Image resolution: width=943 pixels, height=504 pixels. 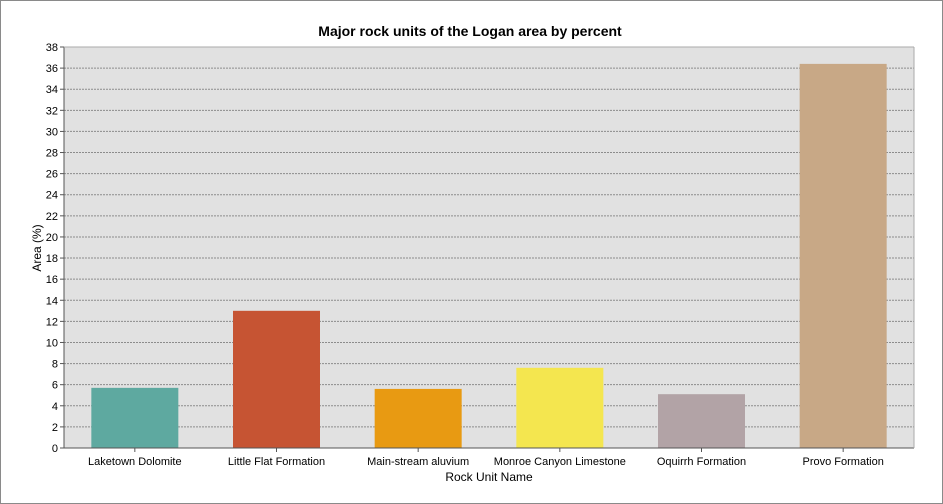 What do you see at coordinates (560, 462) in the screenshot?
I see `x-tick-label: Monroe Canyon Limestone` at bounding box center [560, 462].